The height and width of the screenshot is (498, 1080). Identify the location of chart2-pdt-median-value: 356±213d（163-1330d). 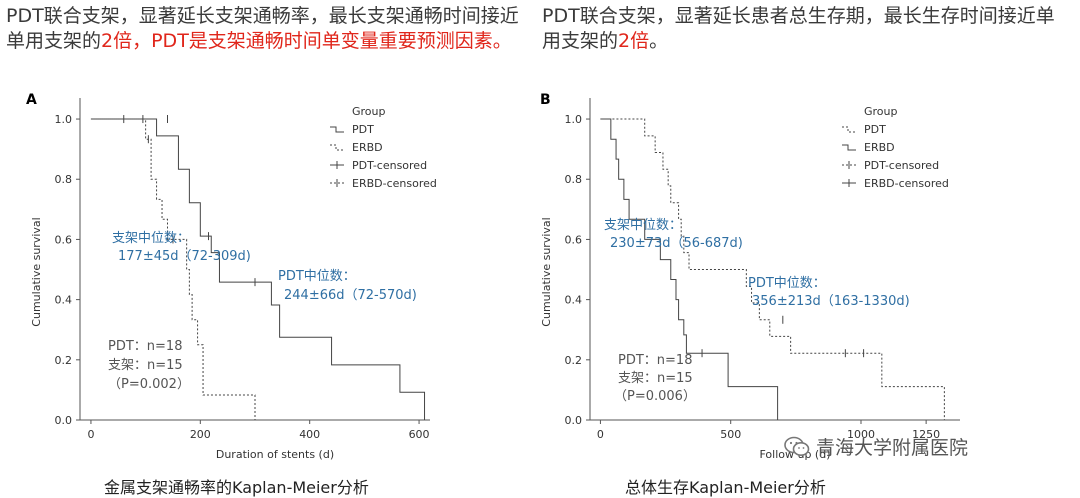
(831, 301).